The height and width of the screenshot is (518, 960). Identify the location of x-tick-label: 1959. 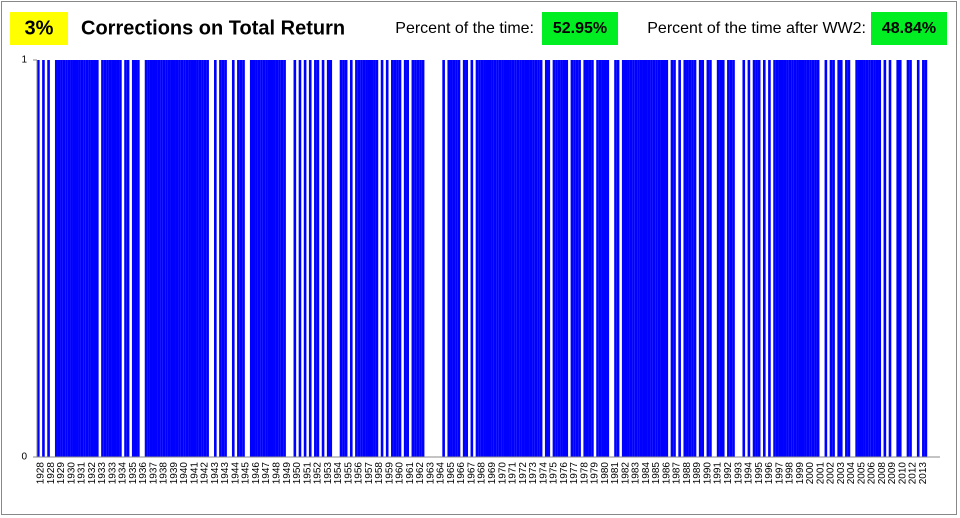
(389, 473).